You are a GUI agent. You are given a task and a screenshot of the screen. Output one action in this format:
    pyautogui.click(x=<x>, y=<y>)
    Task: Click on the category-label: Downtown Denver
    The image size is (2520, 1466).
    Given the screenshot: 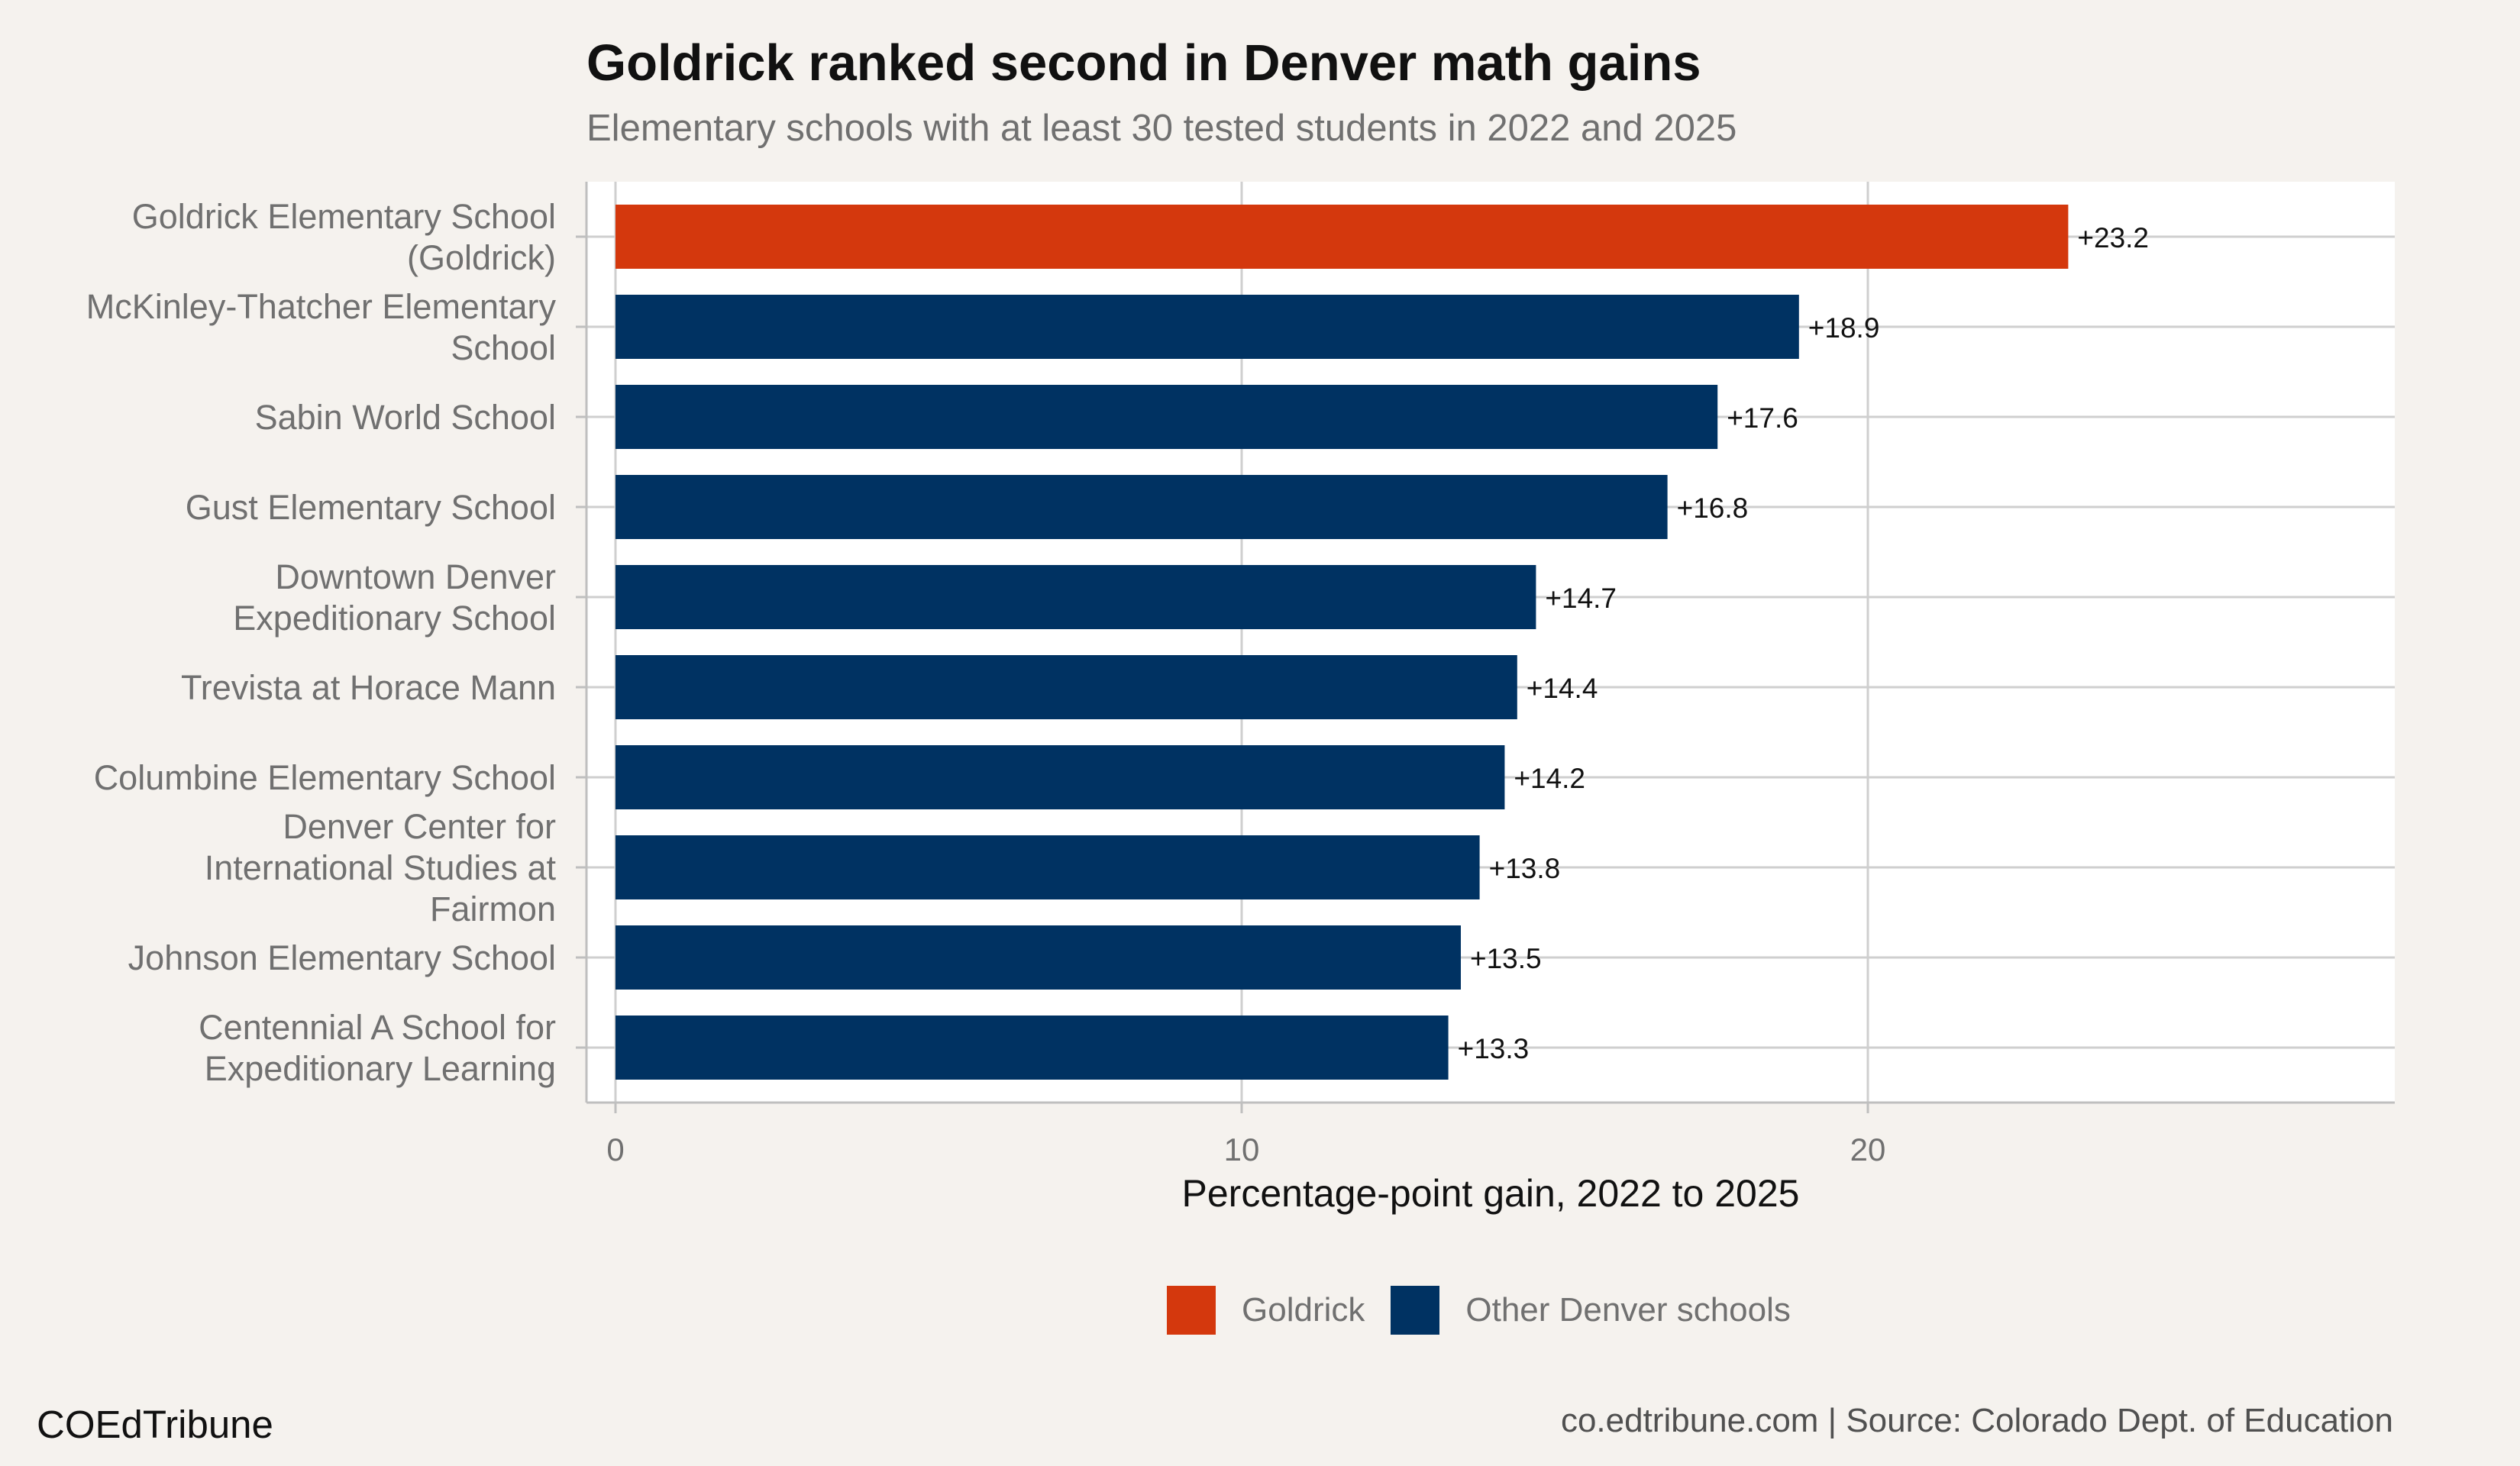 What is the action you would take?
    pyautogui.click(x=416, y=576)
    